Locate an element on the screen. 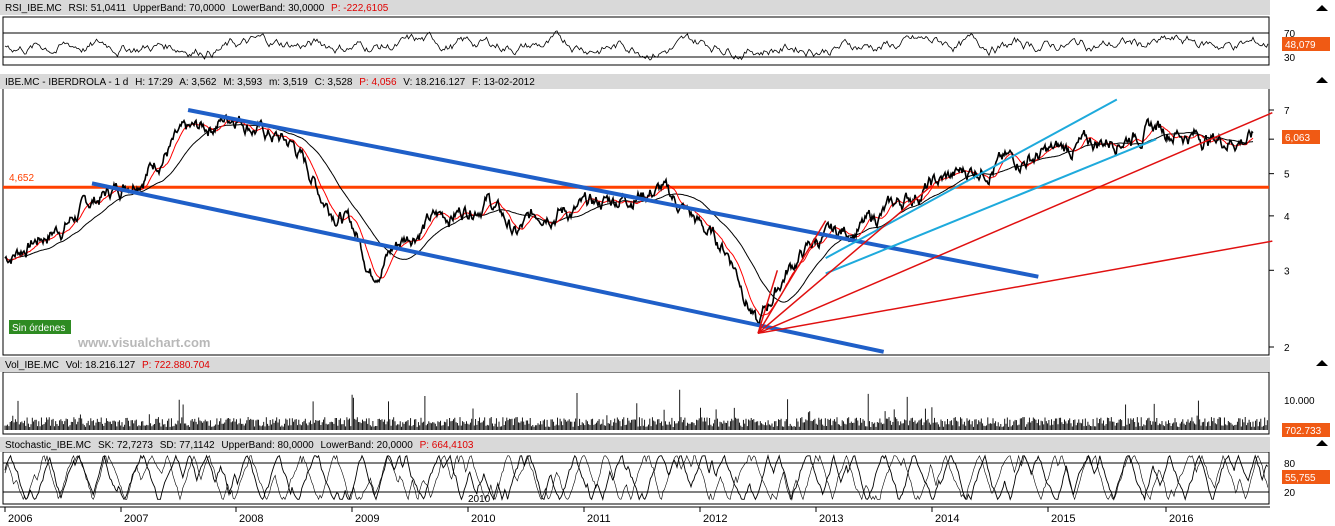 This screenshot has width=1335, height=526. x-tick-label: 2015 is located at coordinates (1063, 519).